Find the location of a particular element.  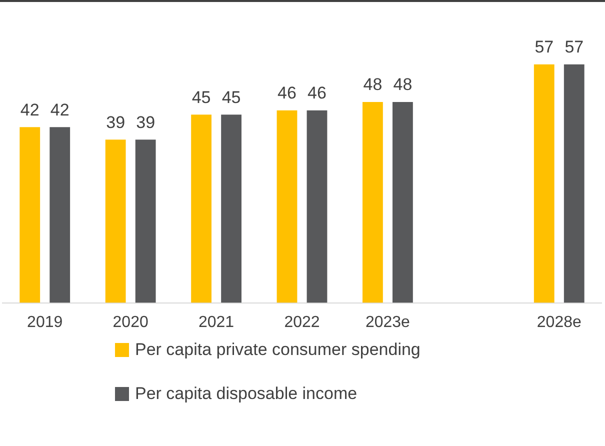

legend-label: Per capita private consumer spending is located at coordinates (277, 350).